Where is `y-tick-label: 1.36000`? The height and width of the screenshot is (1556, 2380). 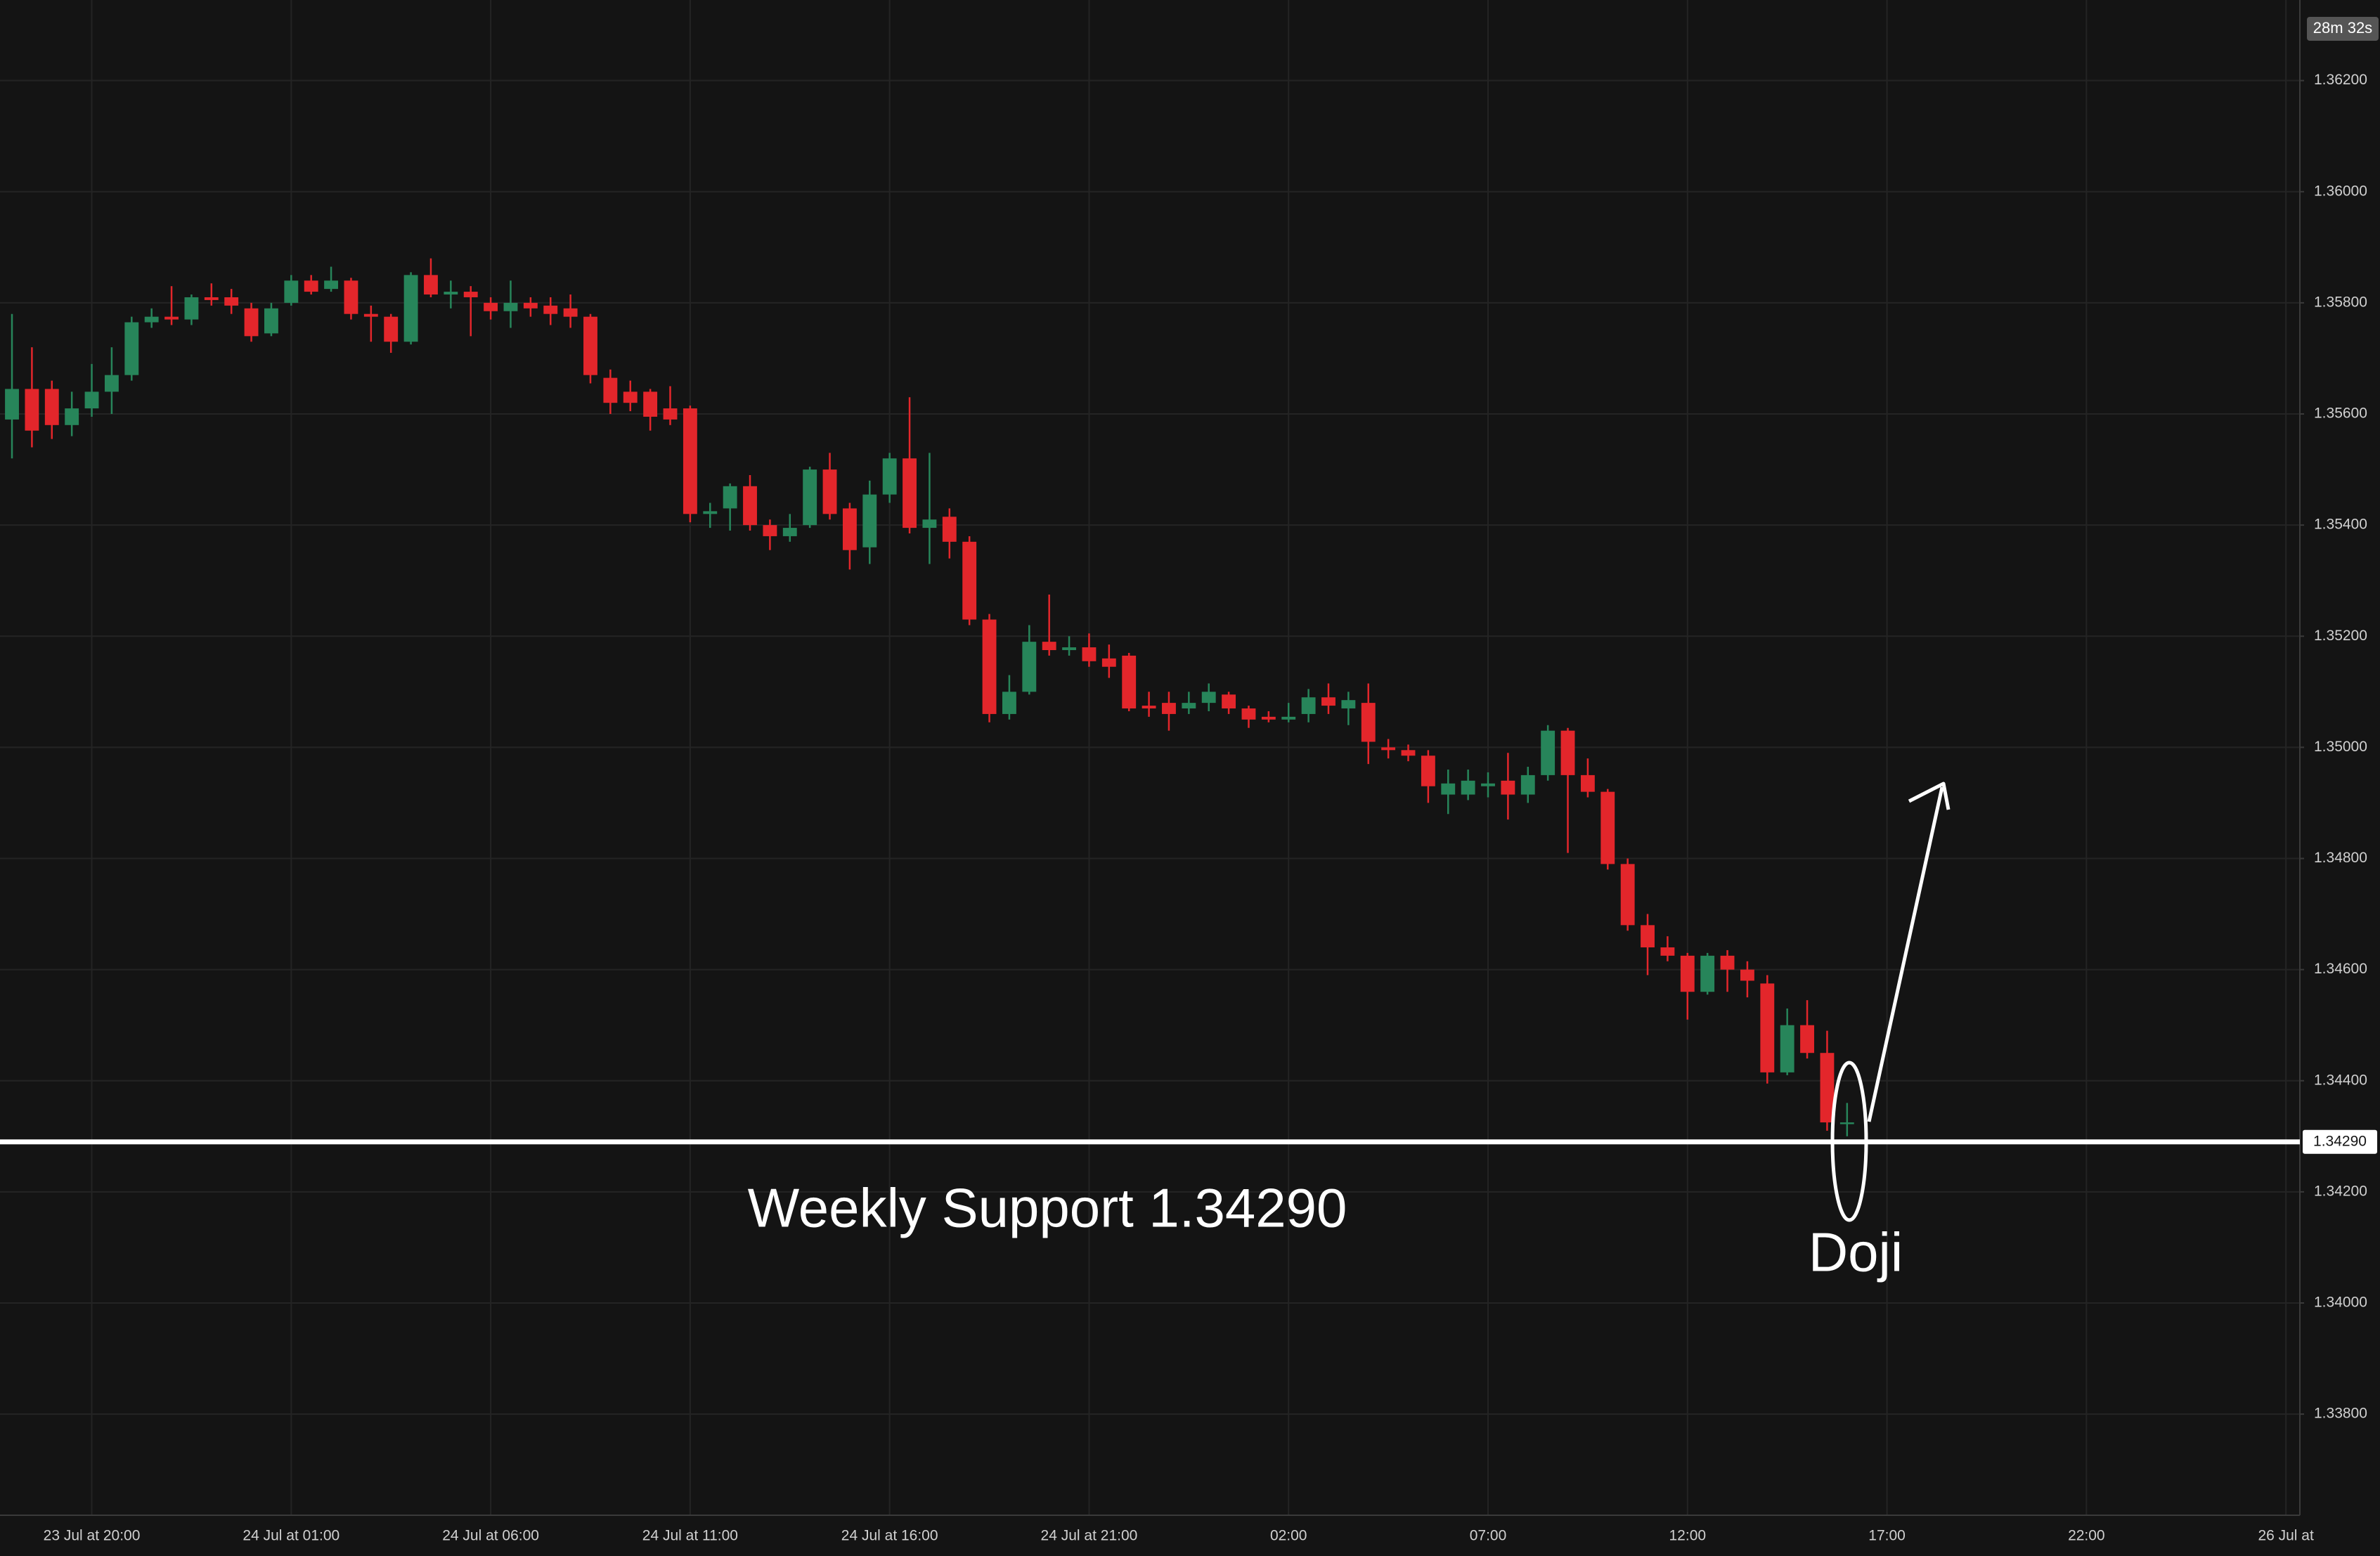
y-tick-label: 1.36000 is located at coordinates (2341, 191).